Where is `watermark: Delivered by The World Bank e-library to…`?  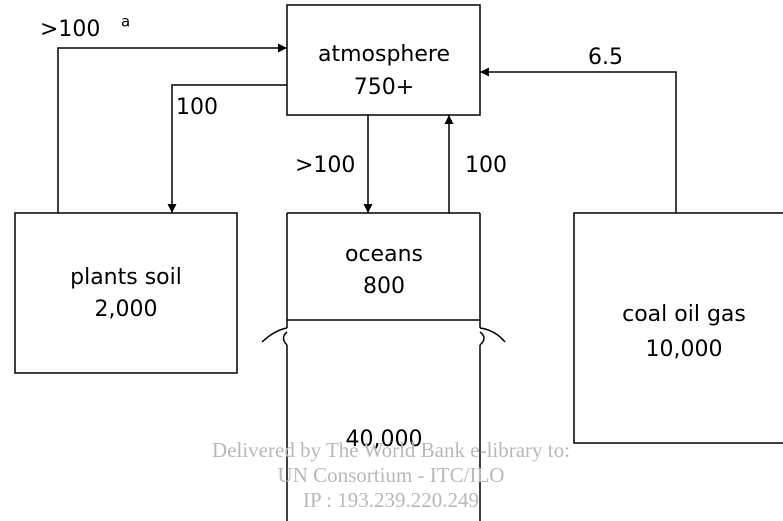 watermark: Delivered by The World Bank e-library to… is located at coordinates (391, 450).